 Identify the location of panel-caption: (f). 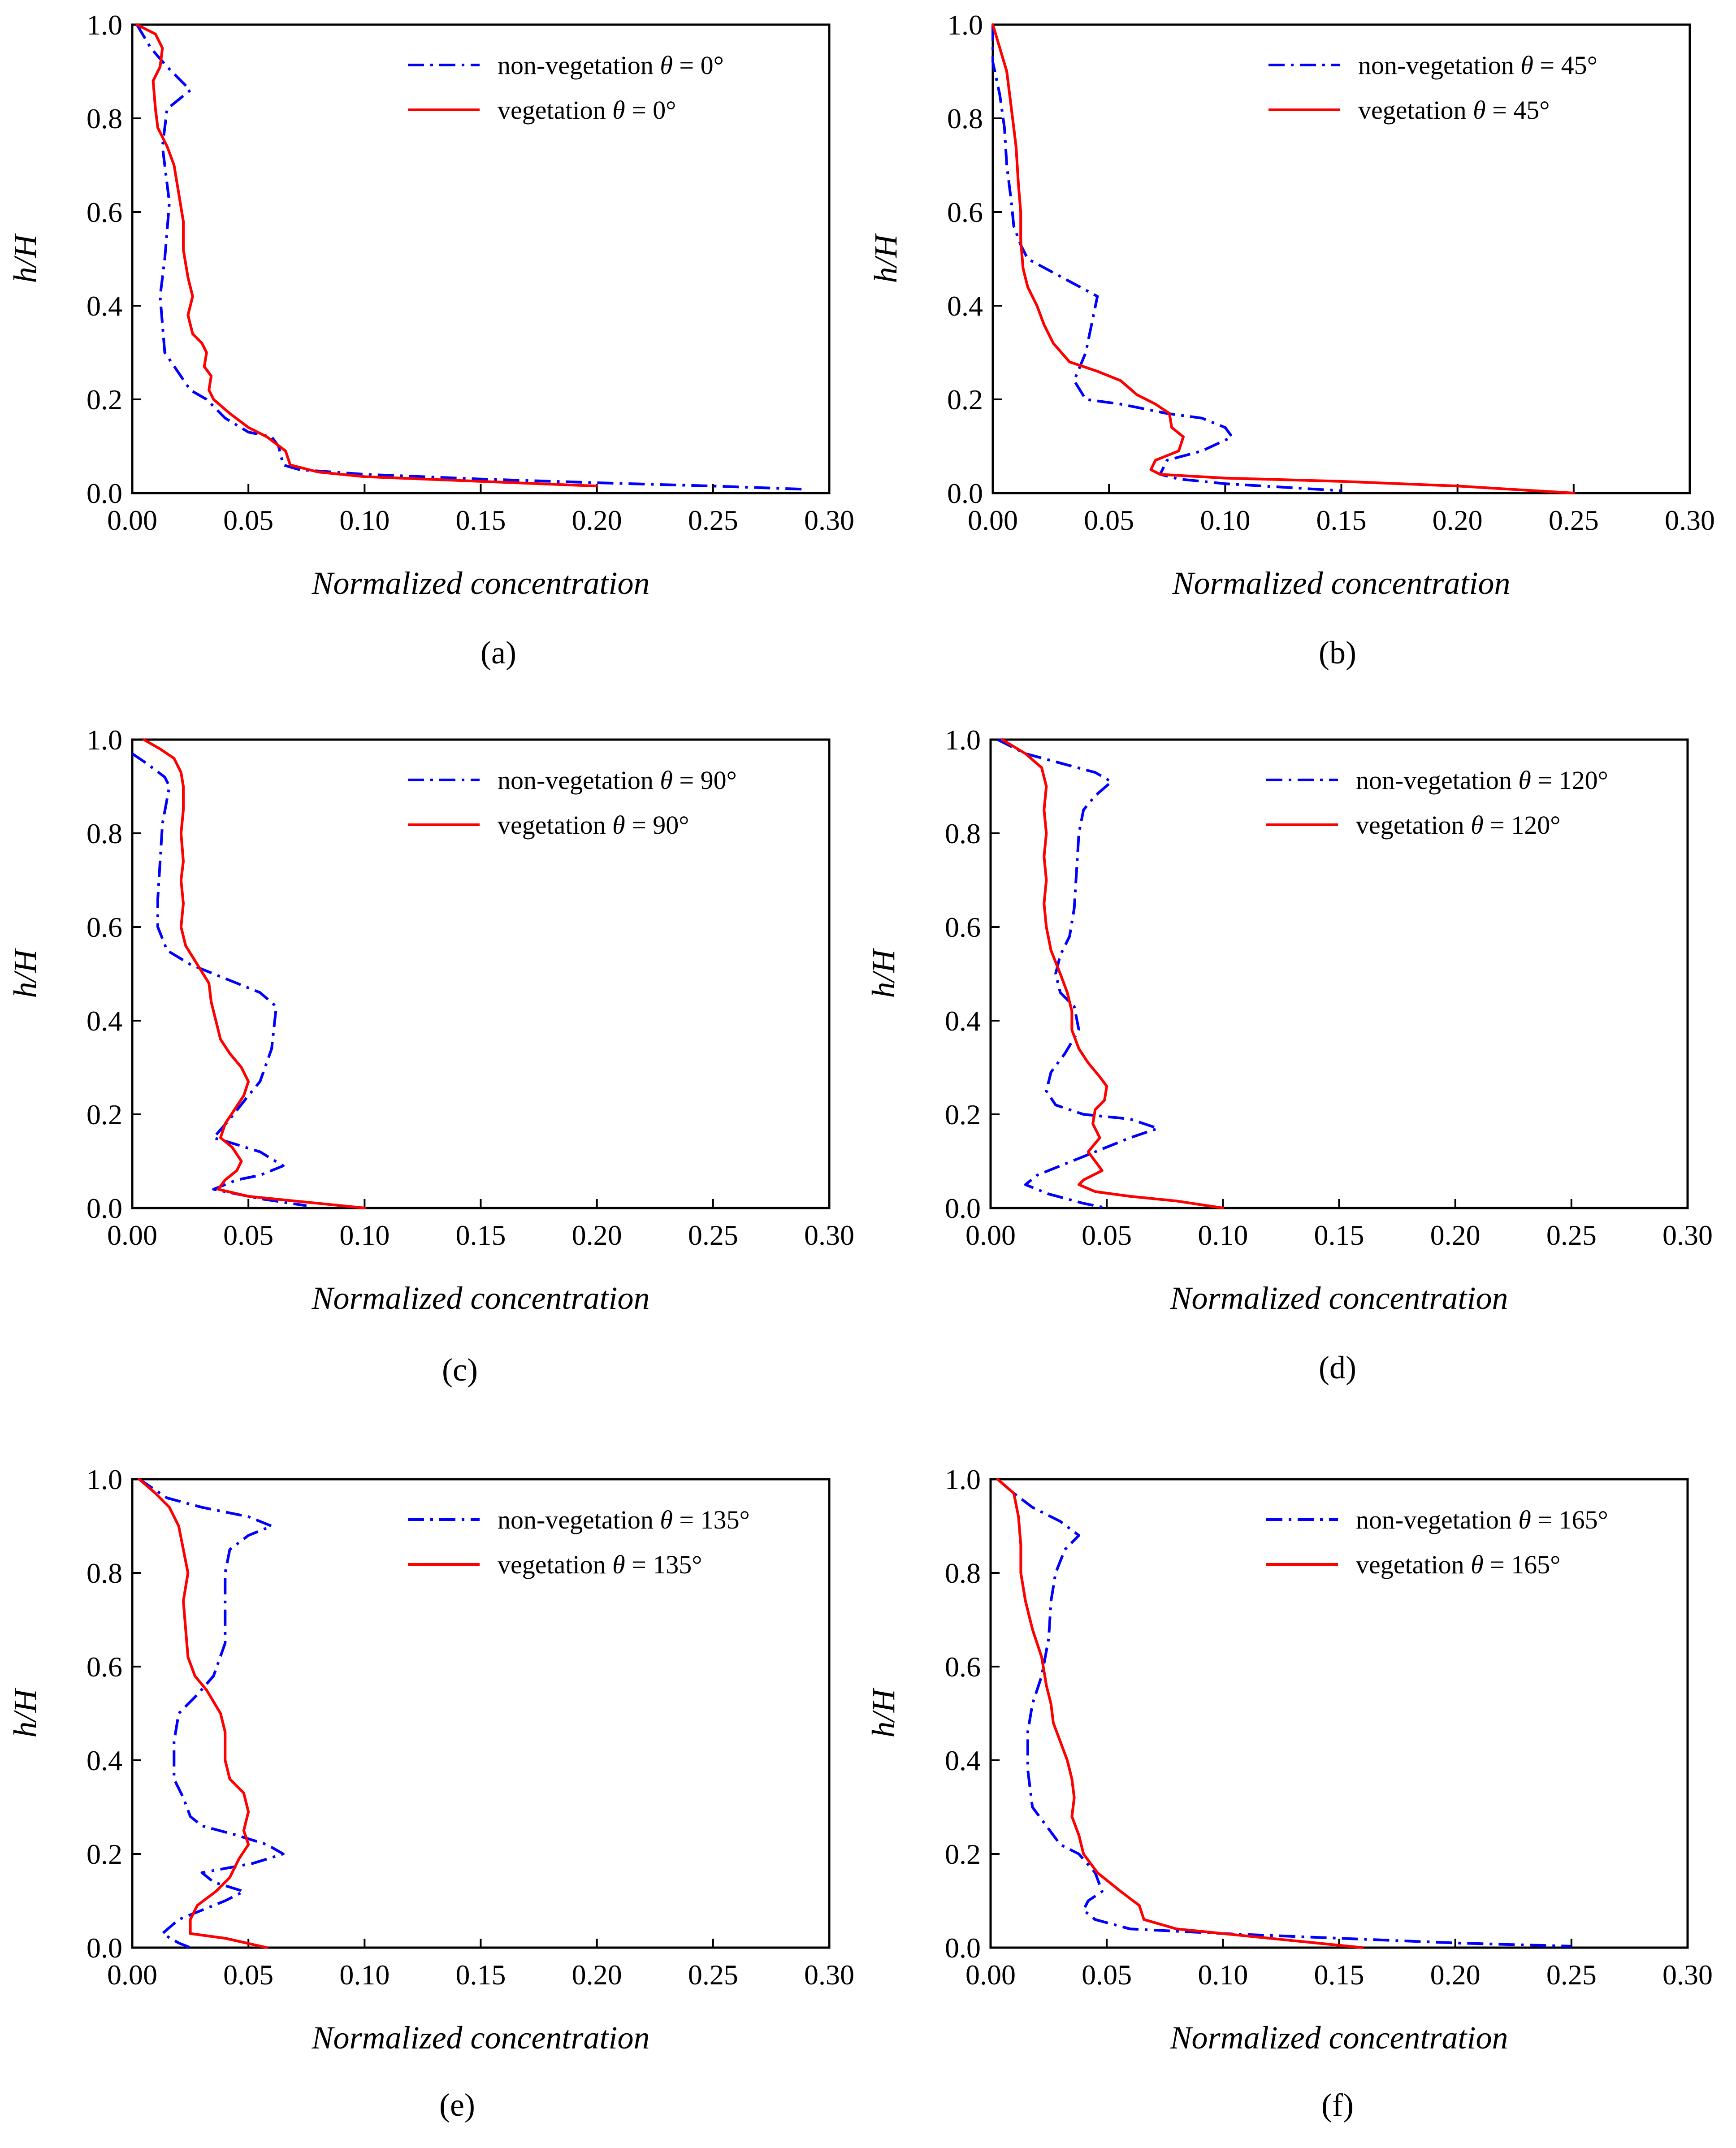
(1337, 2105).